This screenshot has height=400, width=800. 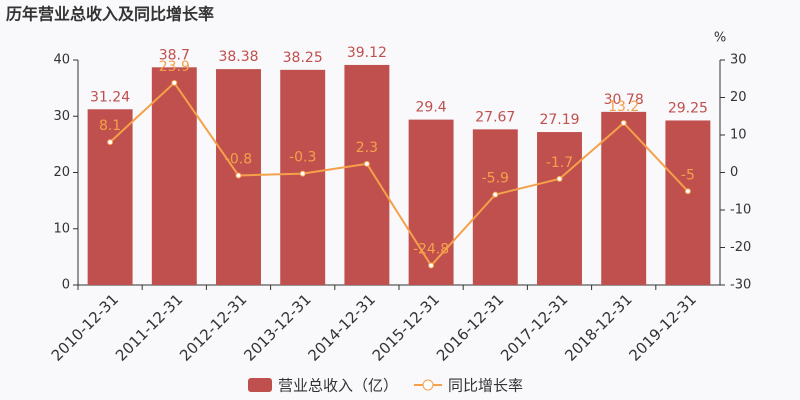 I want to click on bar-value-label: 39.12, so click(x=367, y=53).